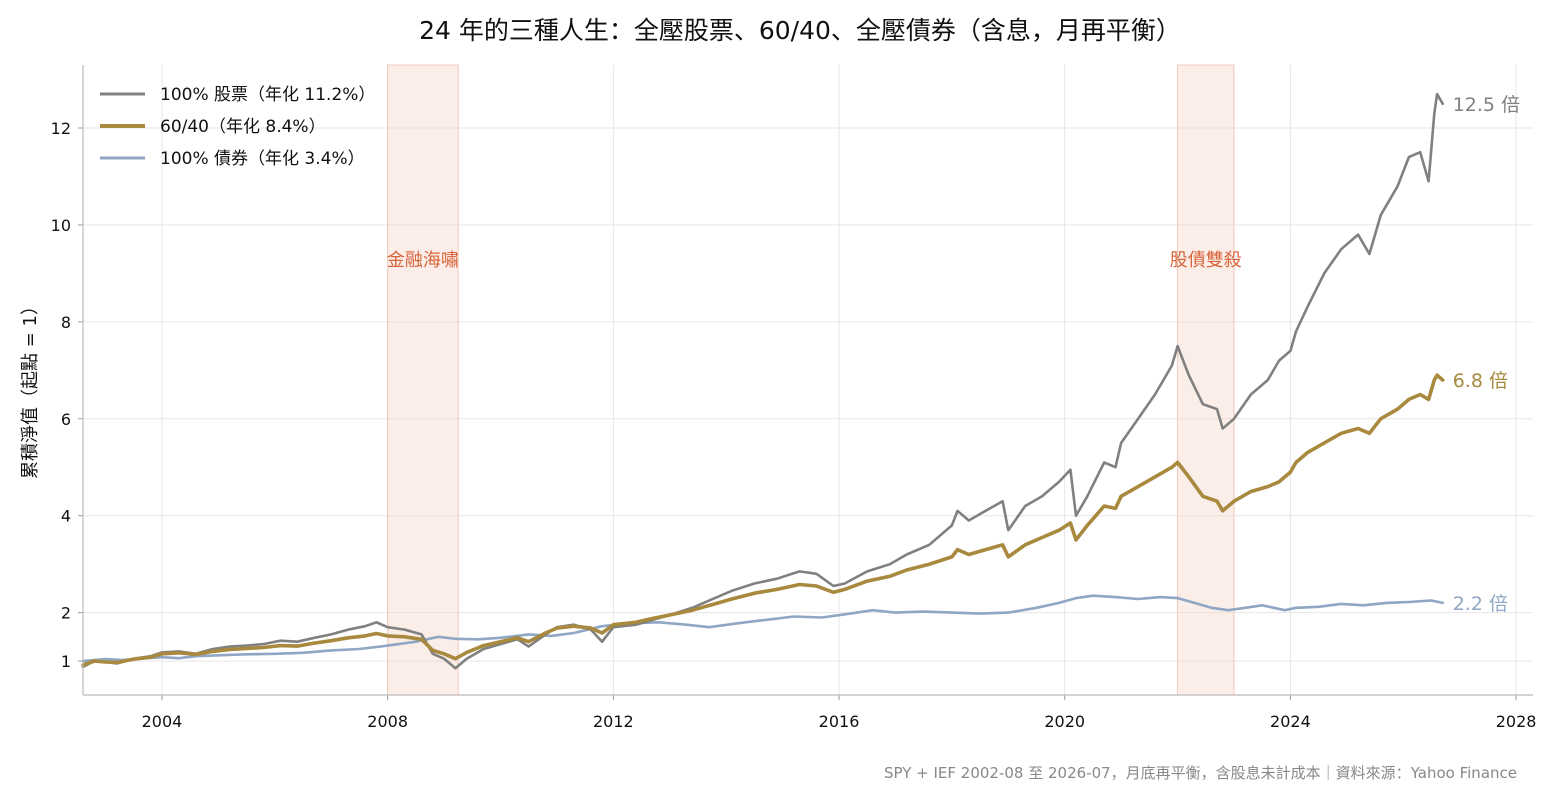 The height and width of the screenshot is (795, 1558). I want to click on legend-entry: 100% 股票（年化 11.2%）, so click(267, 95).